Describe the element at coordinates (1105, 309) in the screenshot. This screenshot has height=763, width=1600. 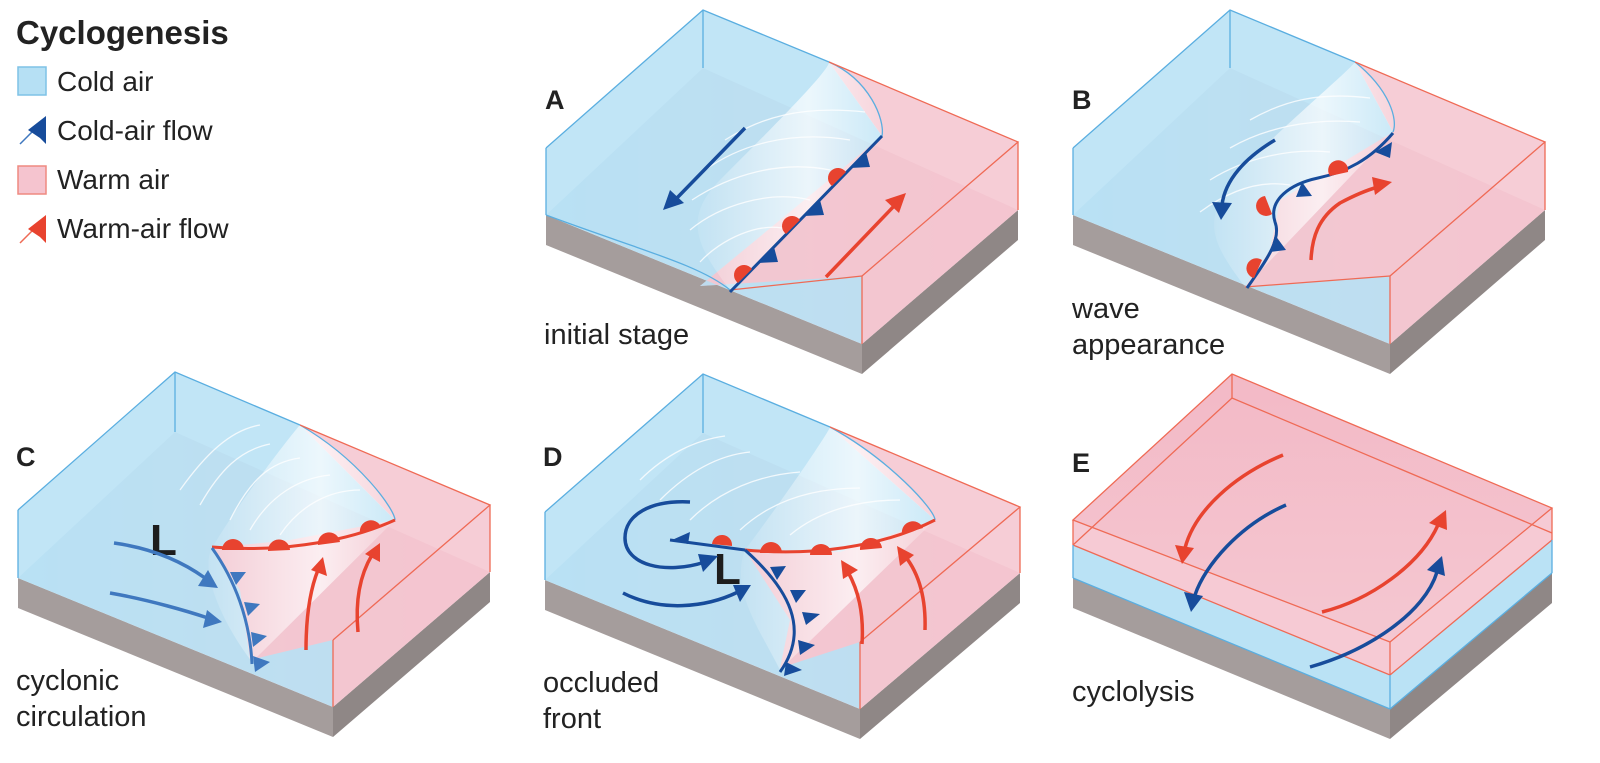
I see `panel-caption-b-line1: wave` at that location.